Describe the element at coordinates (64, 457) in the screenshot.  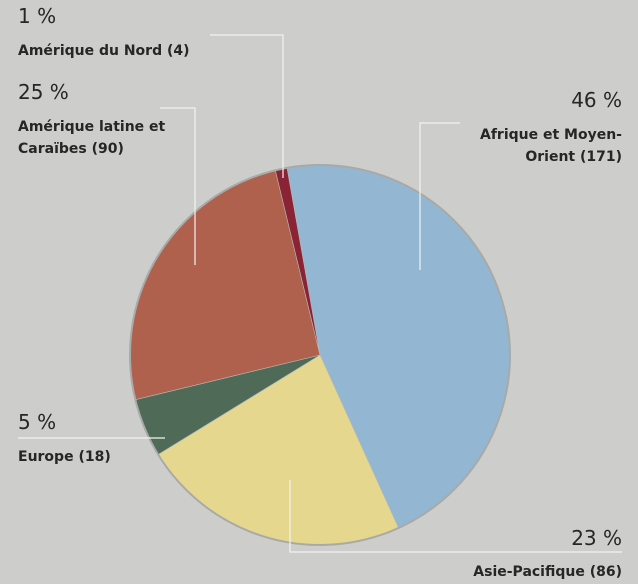
I see `category-label: Europe (18)` at that location.